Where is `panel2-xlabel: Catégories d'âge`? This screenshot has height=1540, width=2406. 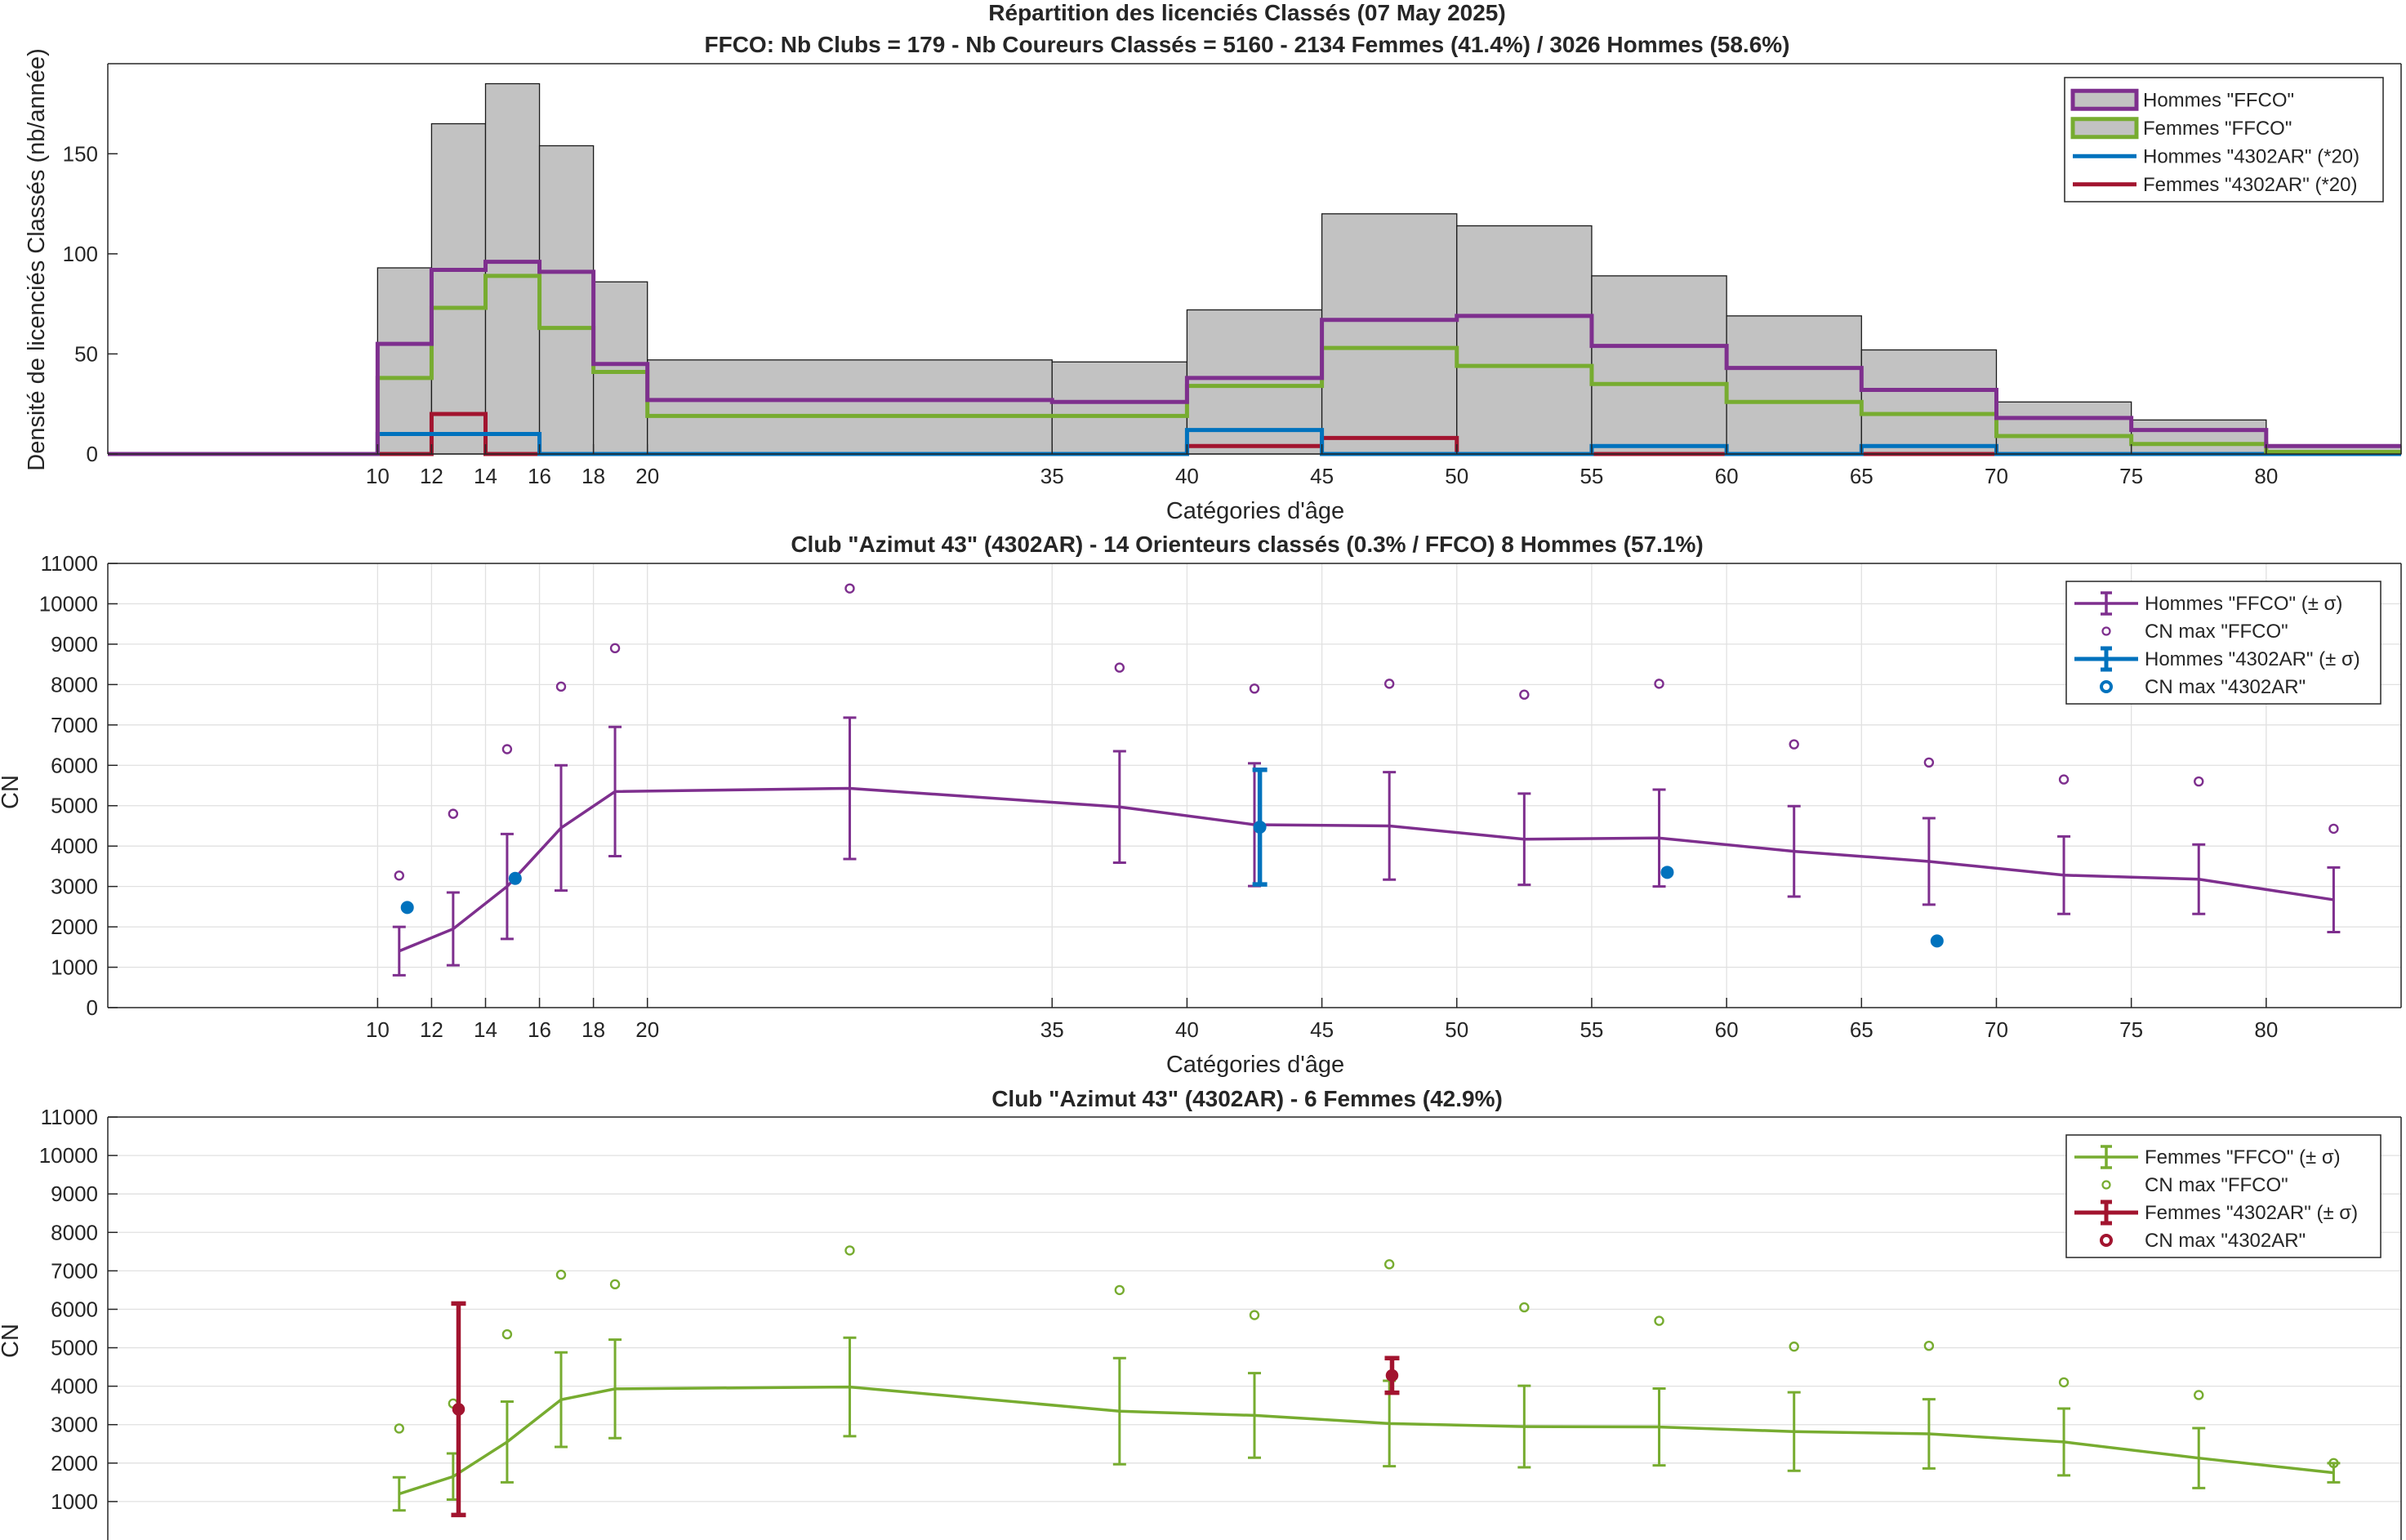 panel2-xlabel: Catégories d'âge is located at coordinates (1255, 1065).